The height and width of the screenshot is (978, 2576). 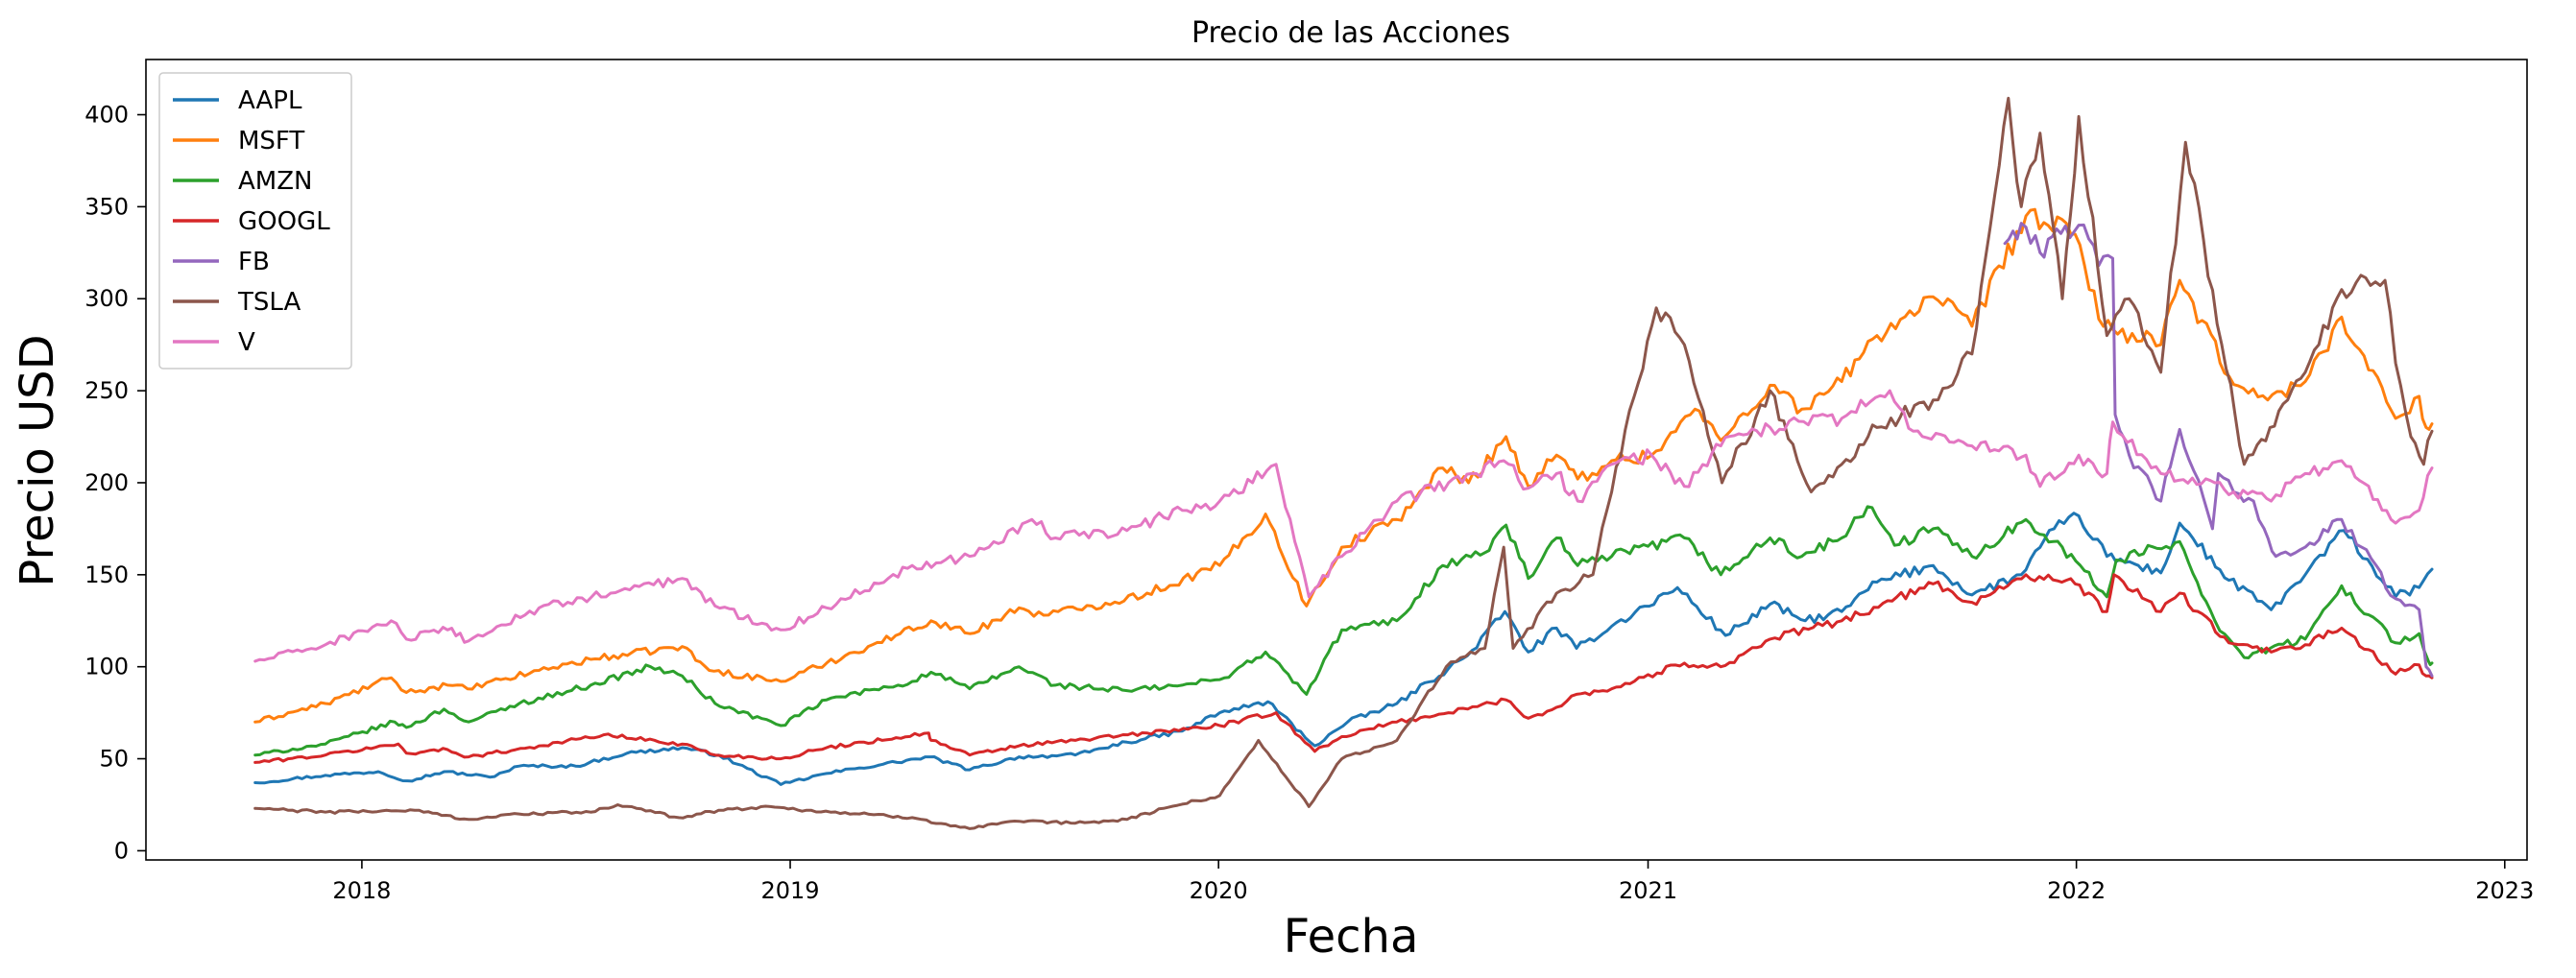 What do you see at coordinates (114, 759) in the screenshot?
I see `y-tick-label: 50` at bounding box center [114, 759].